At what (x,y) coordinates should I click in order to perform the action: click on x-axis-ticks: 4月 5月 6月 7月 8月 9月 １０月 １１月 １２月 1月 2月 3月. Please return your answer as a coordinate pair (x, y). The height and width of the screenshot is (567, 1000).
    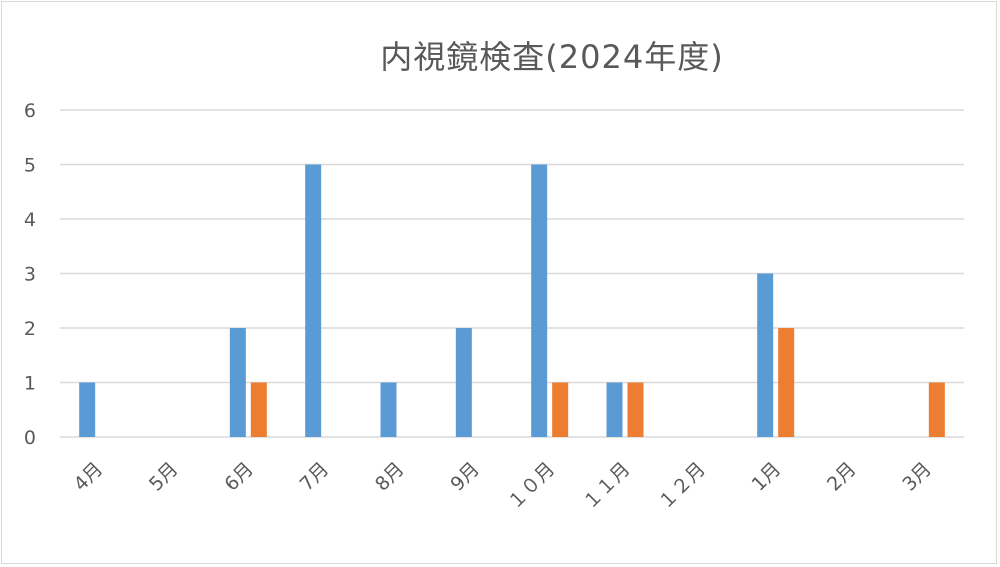
    Looking at the image, I should click on (503, 486).